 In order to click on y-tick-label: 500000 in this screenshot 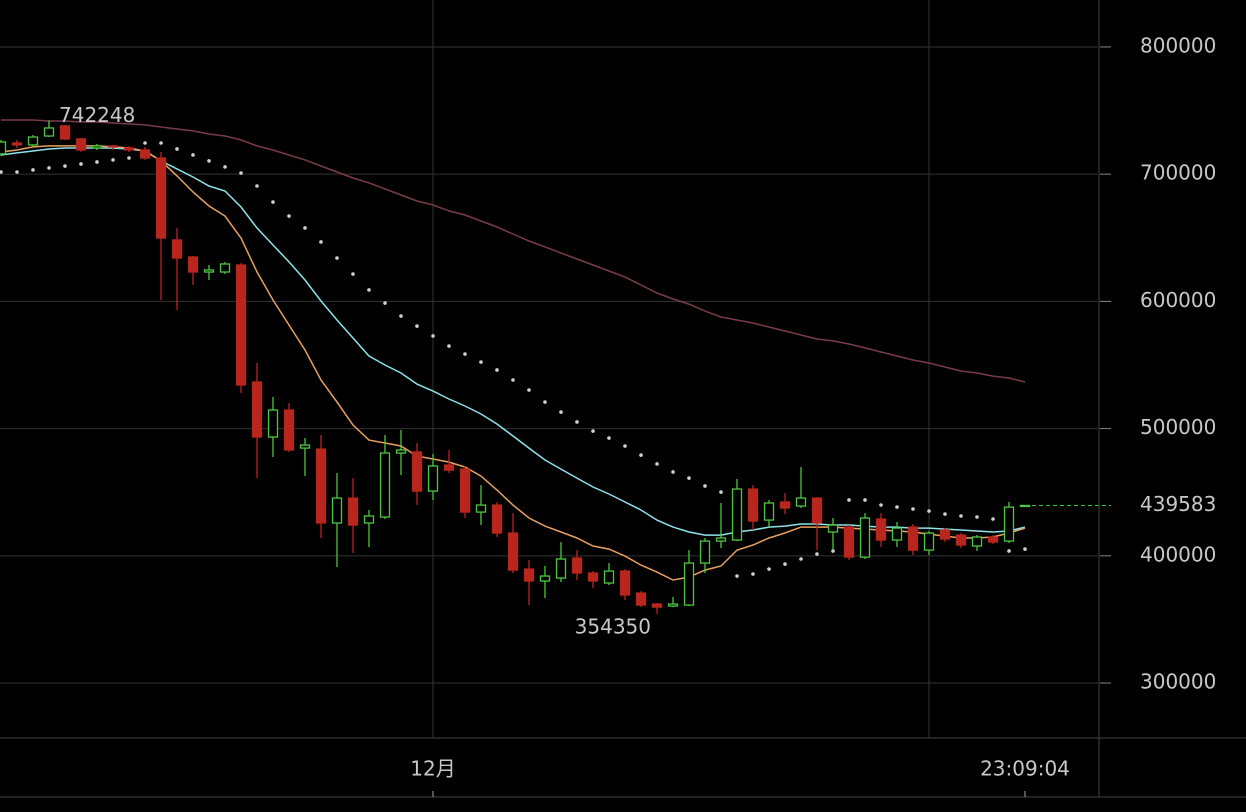, I will do `click(1178, 427)`.